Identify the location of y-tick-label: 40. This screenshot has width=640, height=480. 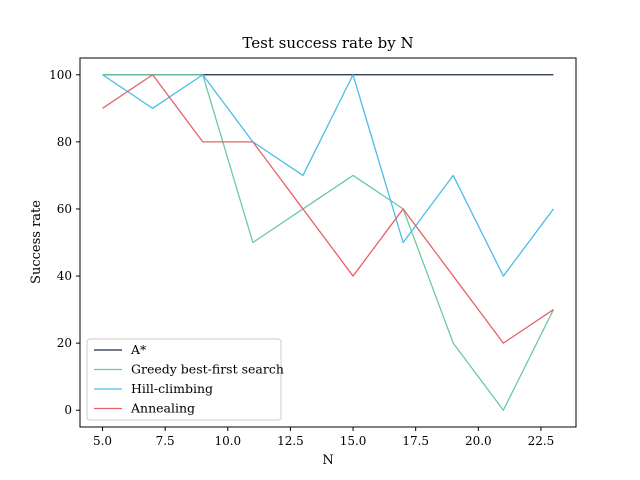
(64, 276).